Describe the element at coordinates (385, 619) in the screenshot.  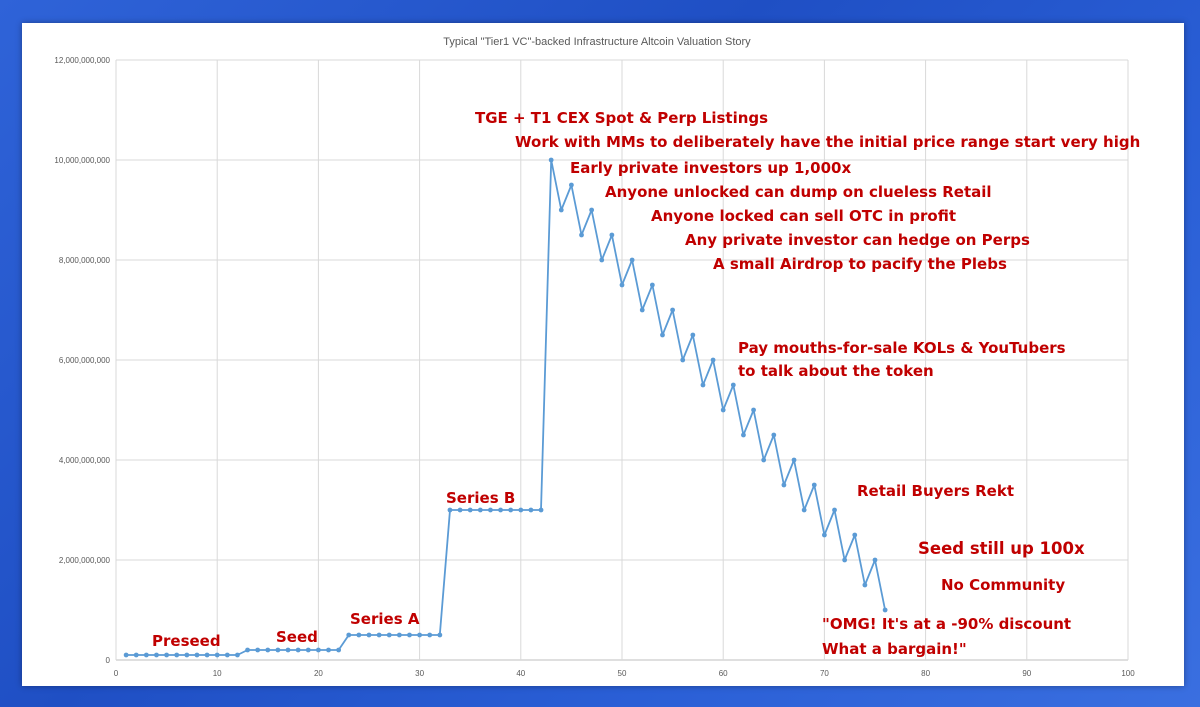
I see `annotation-series-a: Series A` at that location.